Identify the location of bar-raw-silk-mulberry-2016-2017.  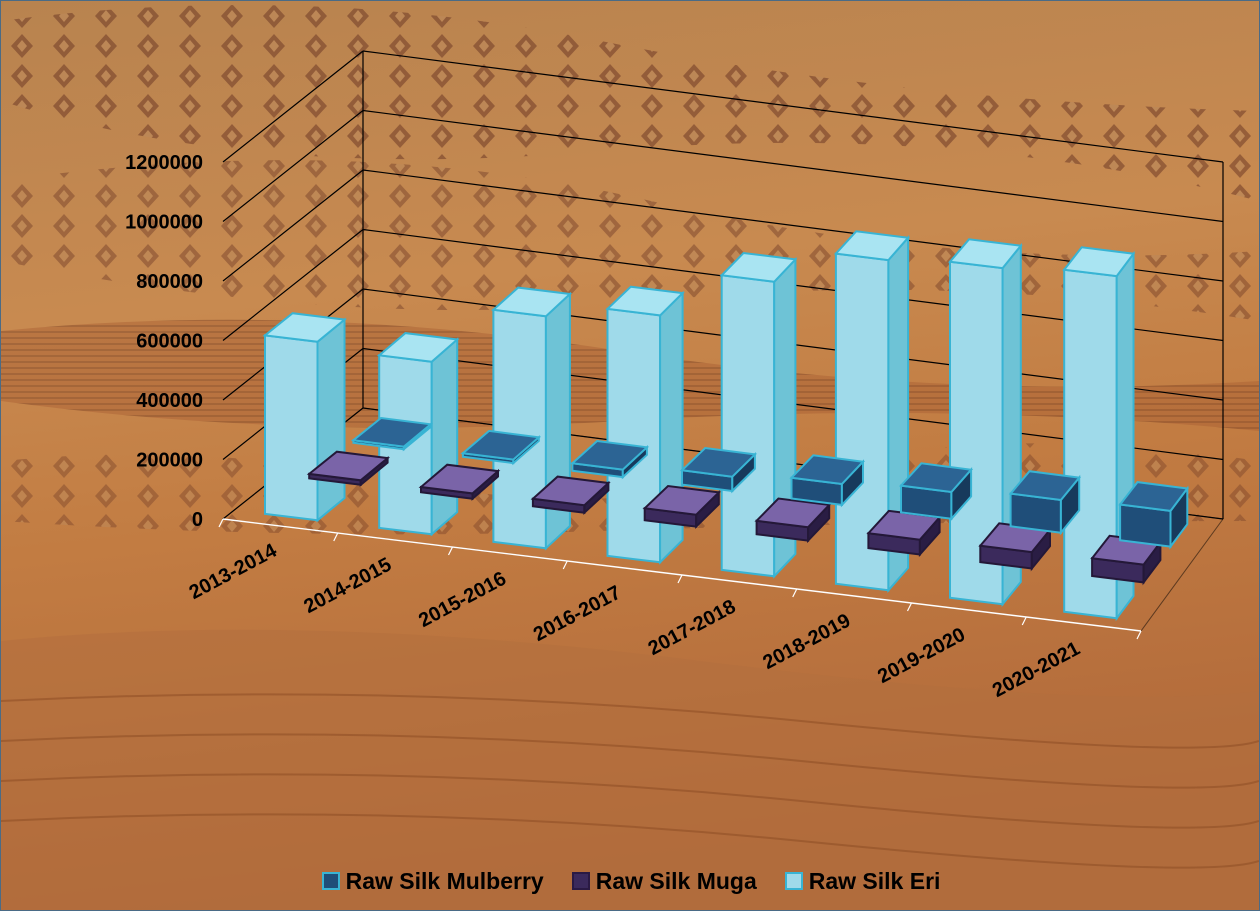
(718, 470).